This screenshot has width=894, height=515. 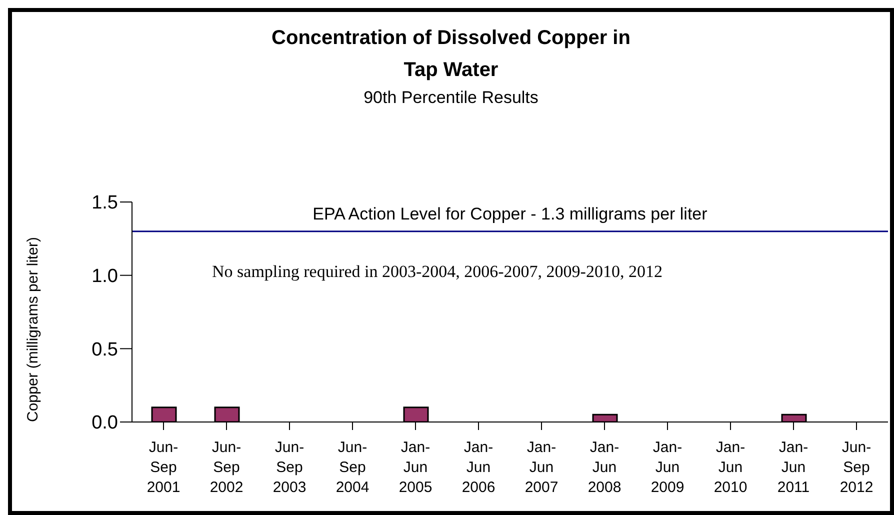 What do you see at coordinates (415, 467) in the screenshot?
I see `x-tick-label: Jan- Jun 2005` at bounding box center [415, 467].